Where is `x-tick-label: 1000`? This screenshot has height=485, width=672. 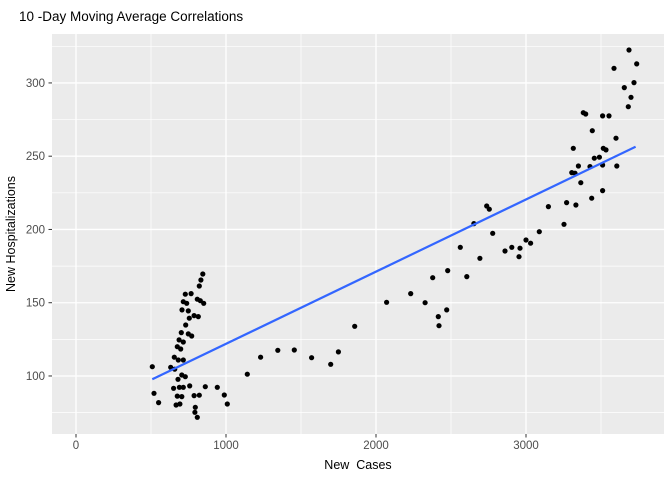
x-tick-label: 1000 is located at coordinates (226, 446).